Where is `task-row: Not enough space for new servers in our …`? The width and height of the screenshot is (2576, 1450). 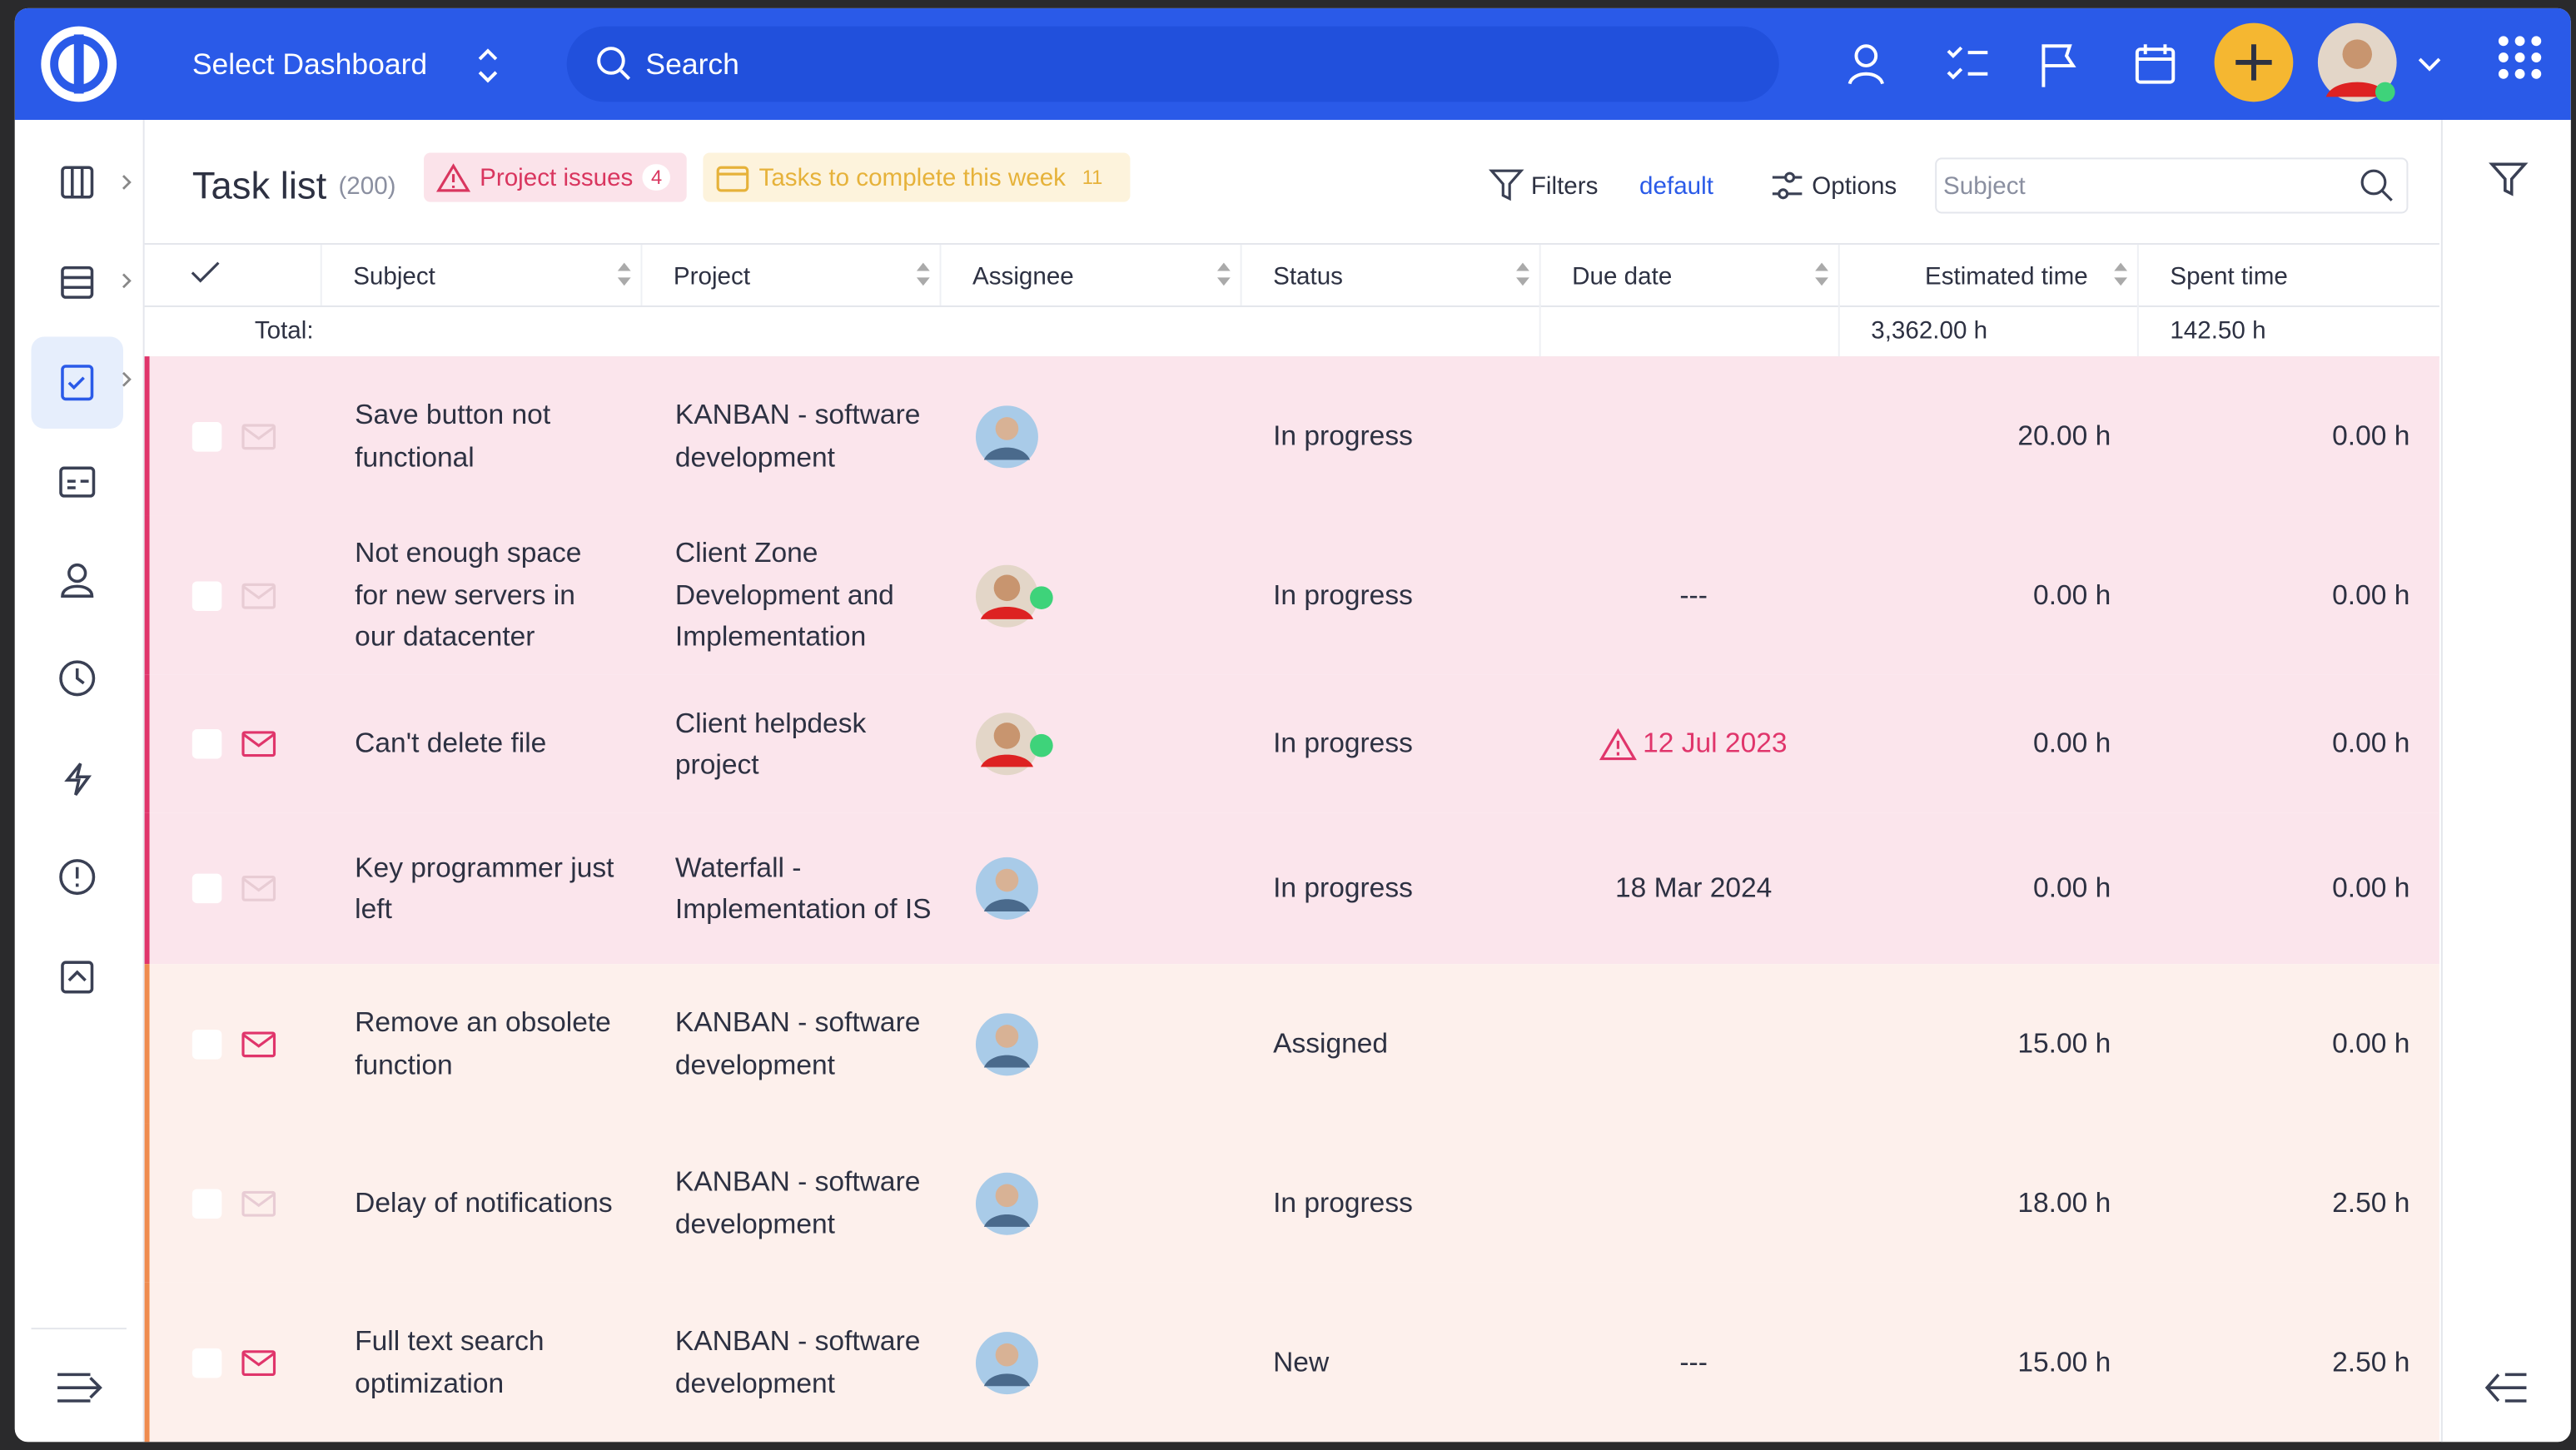 task-row: Not enough space for new servers in our … is located at coordinates (1291, 595).